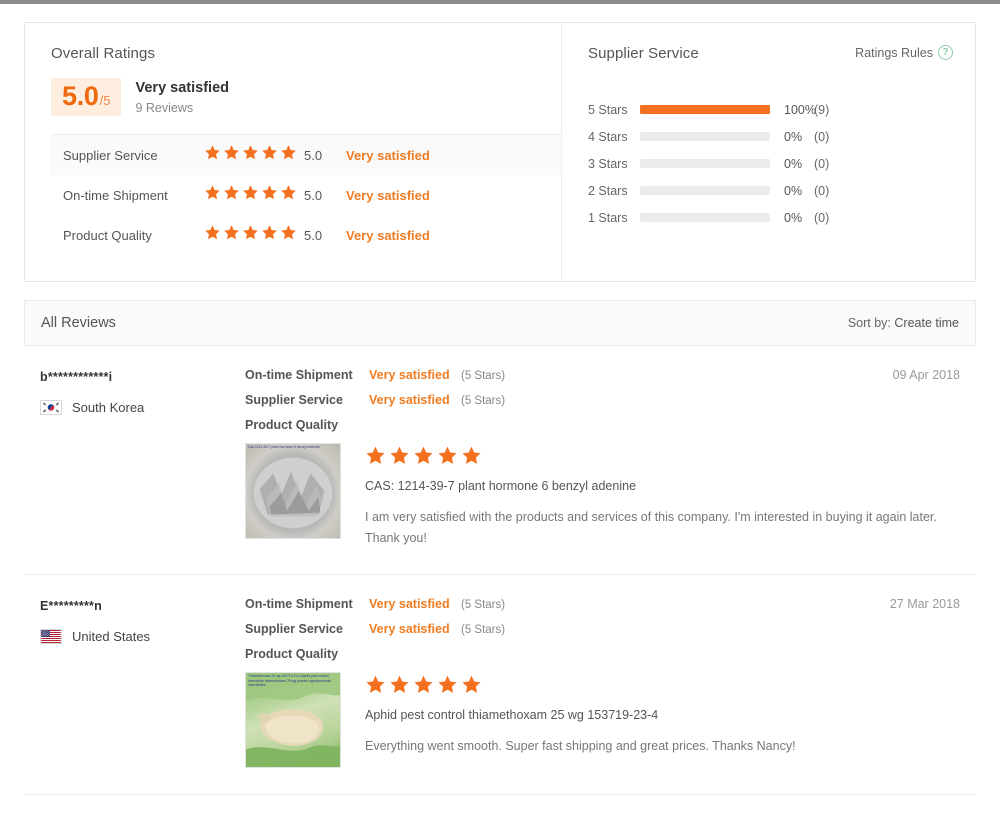 The width and height of the screenshot is (1000, 832). I want to click on reviewer-country: South Korea, so click(142, 407).